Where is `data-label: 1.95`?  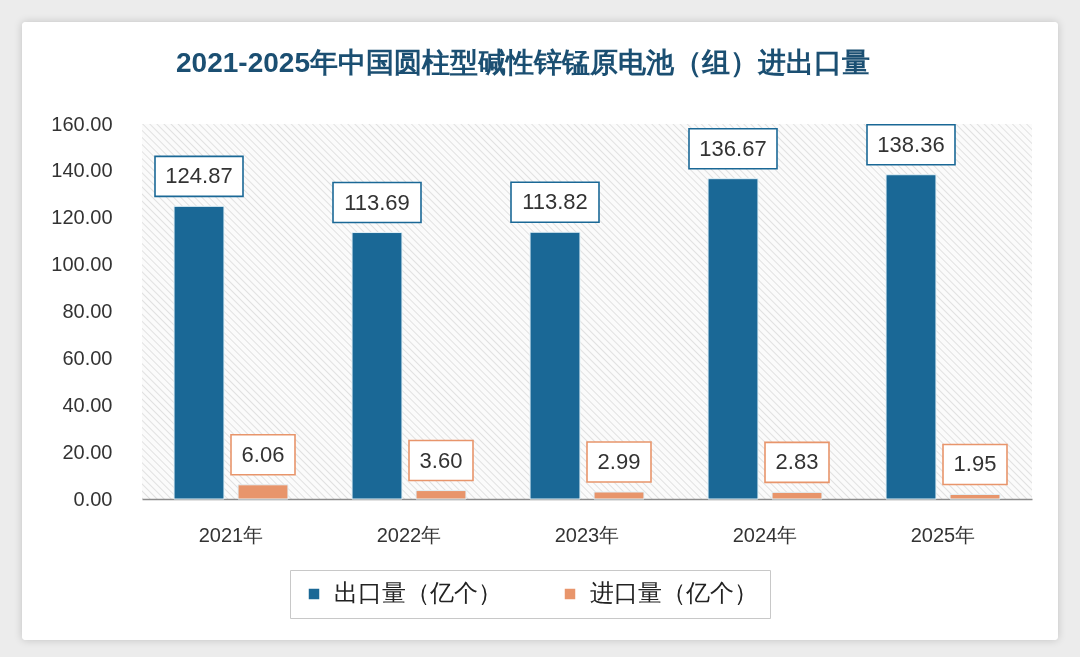
data-label: 1.95 is located at coordinates (975, 464).